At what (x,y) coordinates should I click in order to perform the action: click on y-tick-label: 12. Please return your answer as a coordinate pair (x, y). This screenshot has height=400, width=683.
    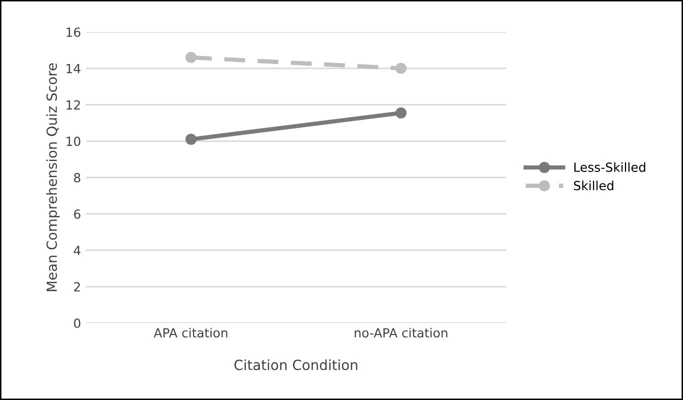
    Looking at the image, I should click on (73, 105).